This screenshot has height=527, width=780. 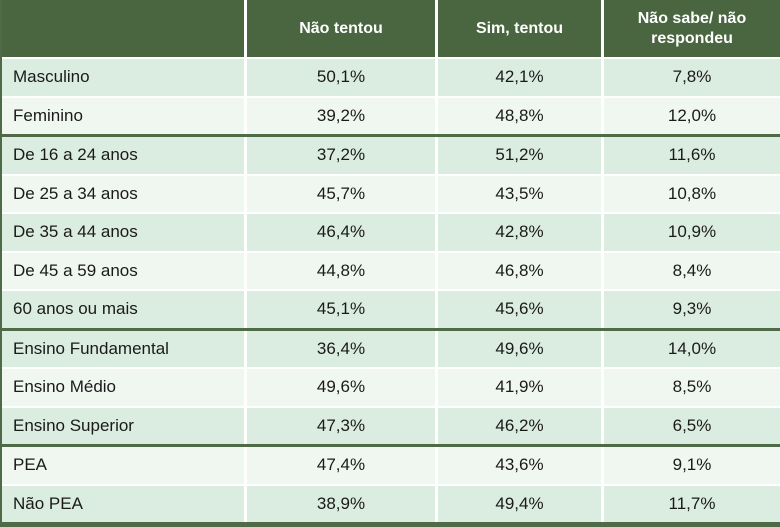 I want to click on table-row: Masculino 50,1% 42,1% 7,8%, so click(x=391, y=76).